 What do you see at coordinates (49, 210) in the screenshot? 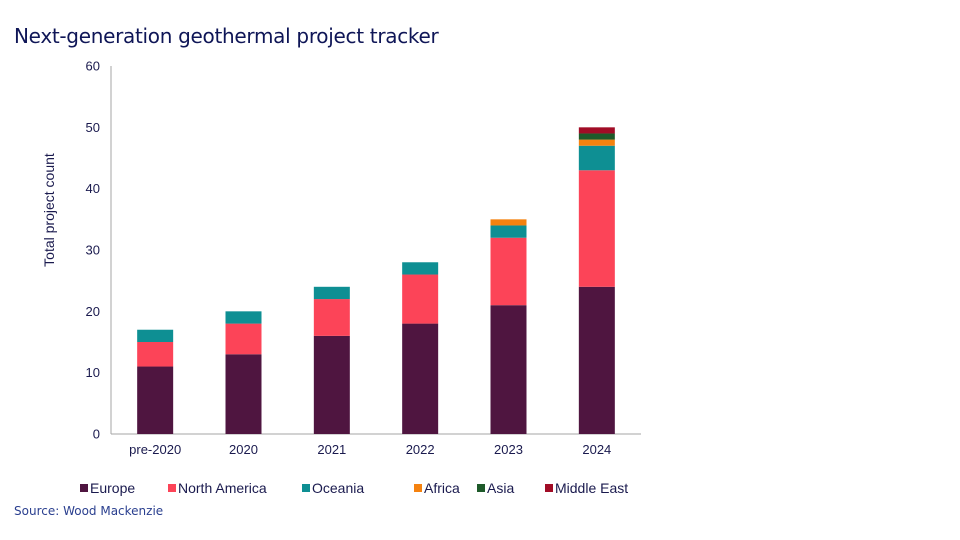
I see `y-axis-title: Total project count` at bounding box center [49, 210].